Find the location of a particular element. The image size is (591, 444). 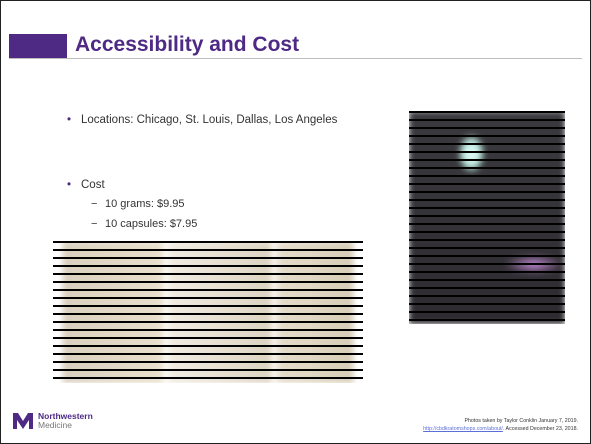

source-link: http://cbdkratomshops.com/about/ is located at coordinates (463, 429).